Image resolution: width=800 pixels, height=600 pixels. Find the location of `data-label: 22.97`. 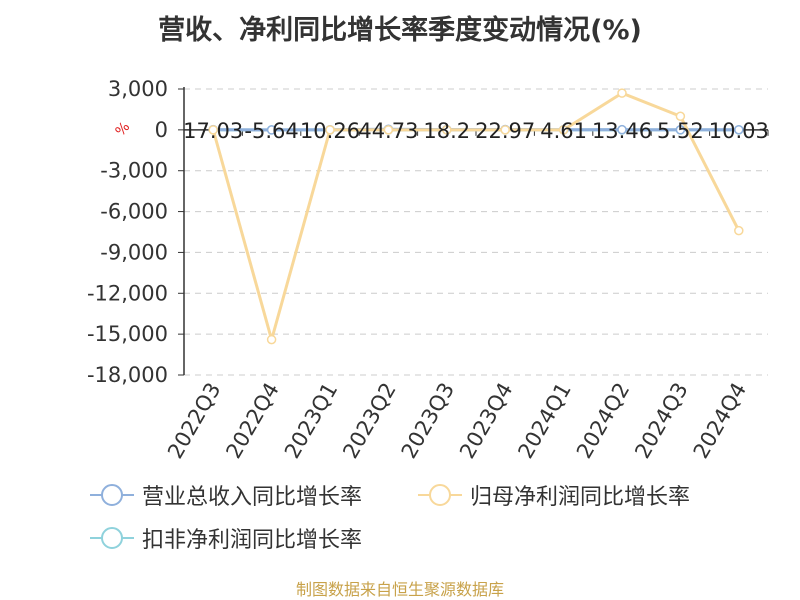

data-label: 22.97 is located at coordinates (505, 131).